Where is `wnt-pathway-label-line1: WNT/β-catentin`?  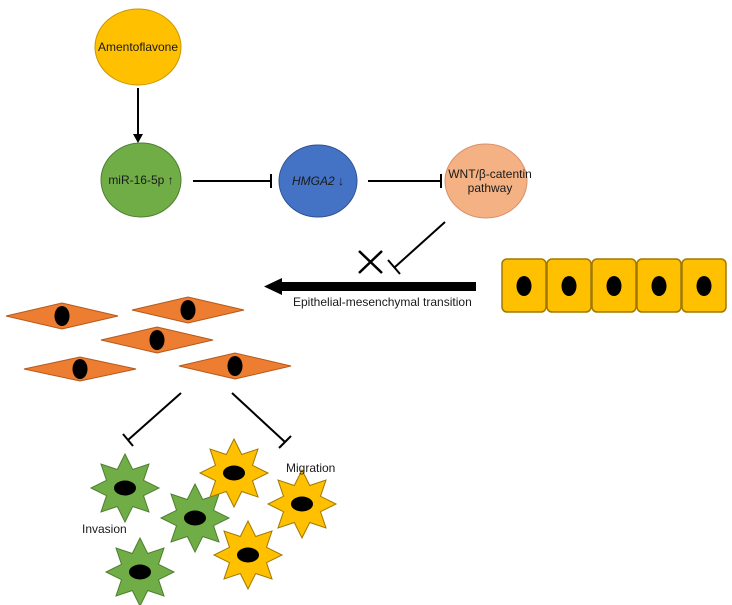 wnt-pathway-label-line1: WNT/β-catentin is located at coordinates (490, 174).